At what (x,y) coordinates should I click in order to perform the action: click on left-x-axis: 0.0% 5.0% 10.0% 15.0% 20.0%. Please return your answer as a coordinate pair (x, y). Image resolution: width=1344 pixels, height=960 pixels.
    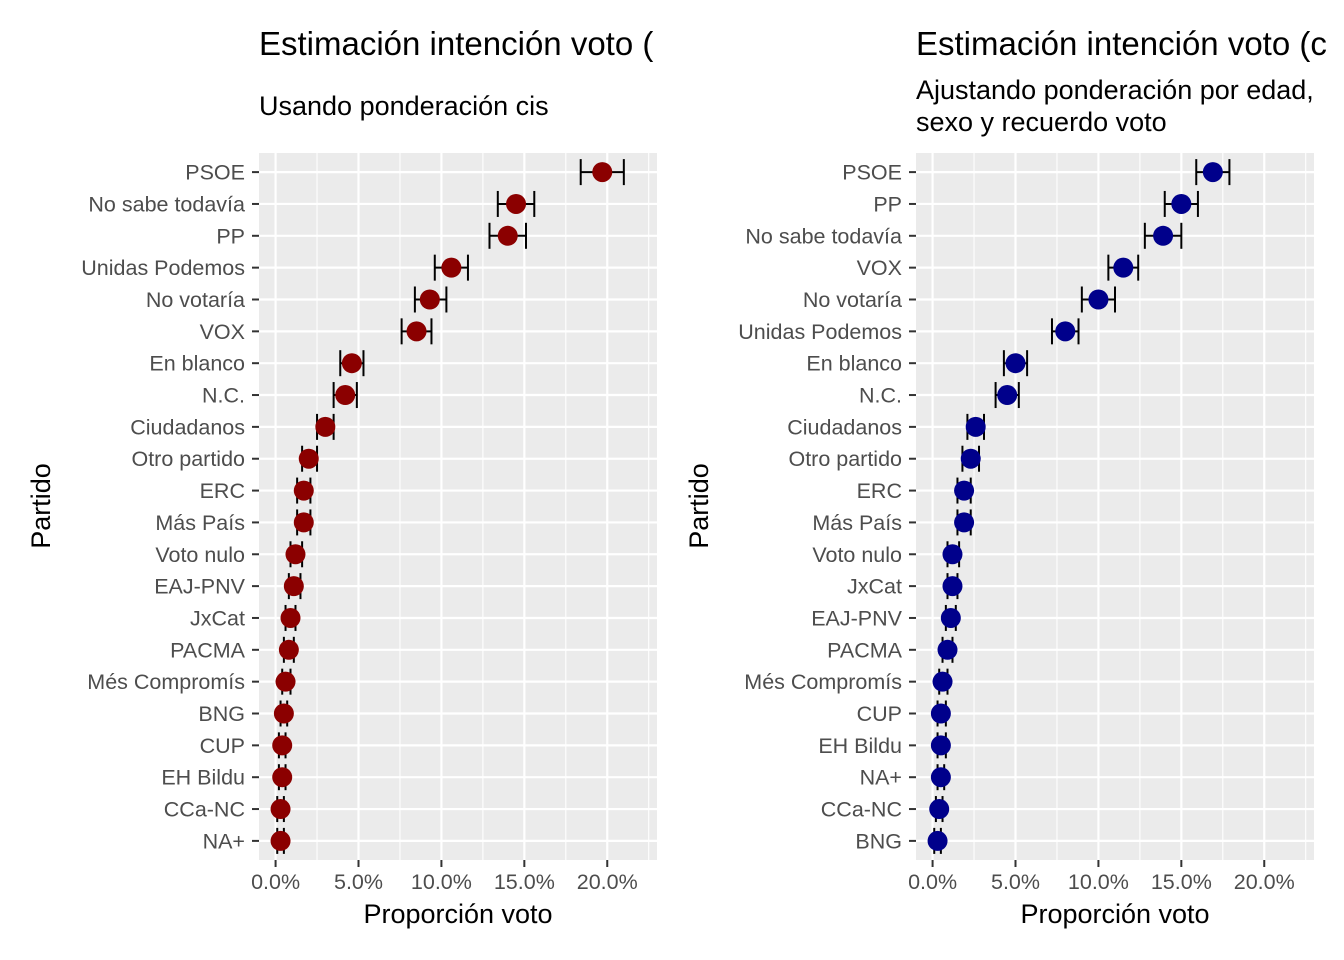
    Looking at the image, I should click on (444, 877).